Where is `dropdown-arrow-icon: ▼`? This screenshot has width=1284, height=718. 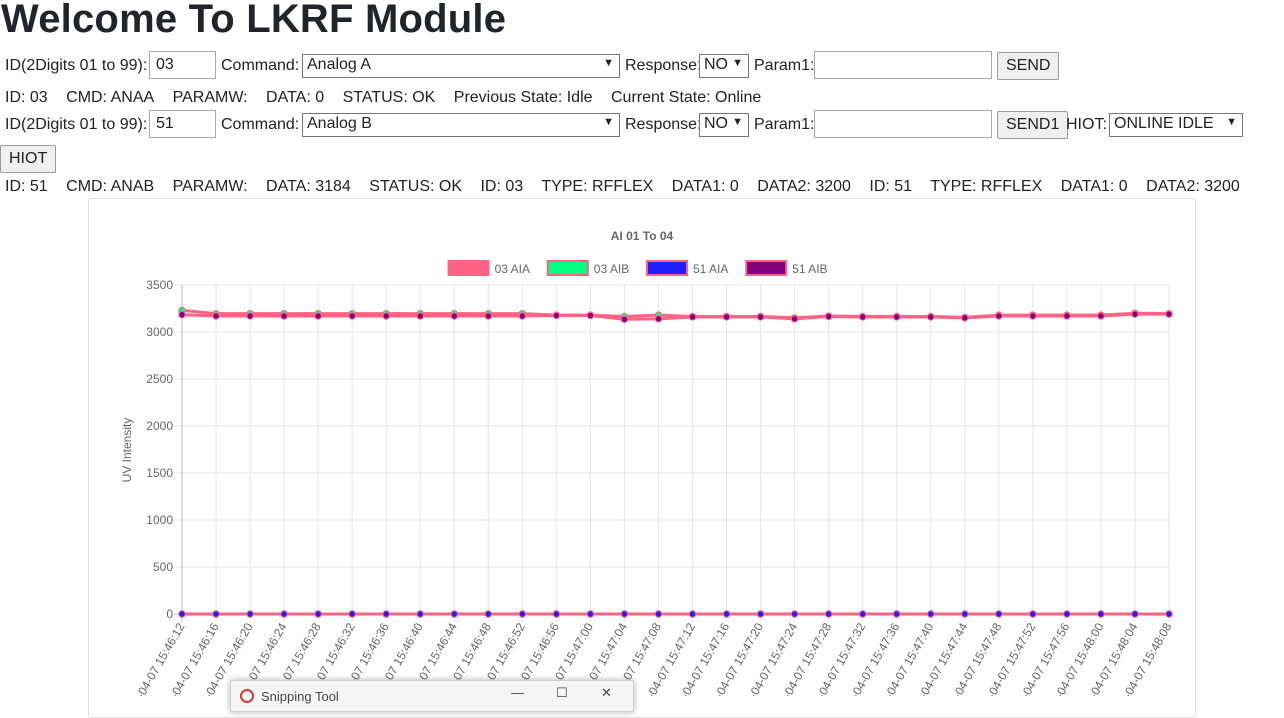
dropdown-arrow-icon: ▼ is located at coordinates (608, 122).